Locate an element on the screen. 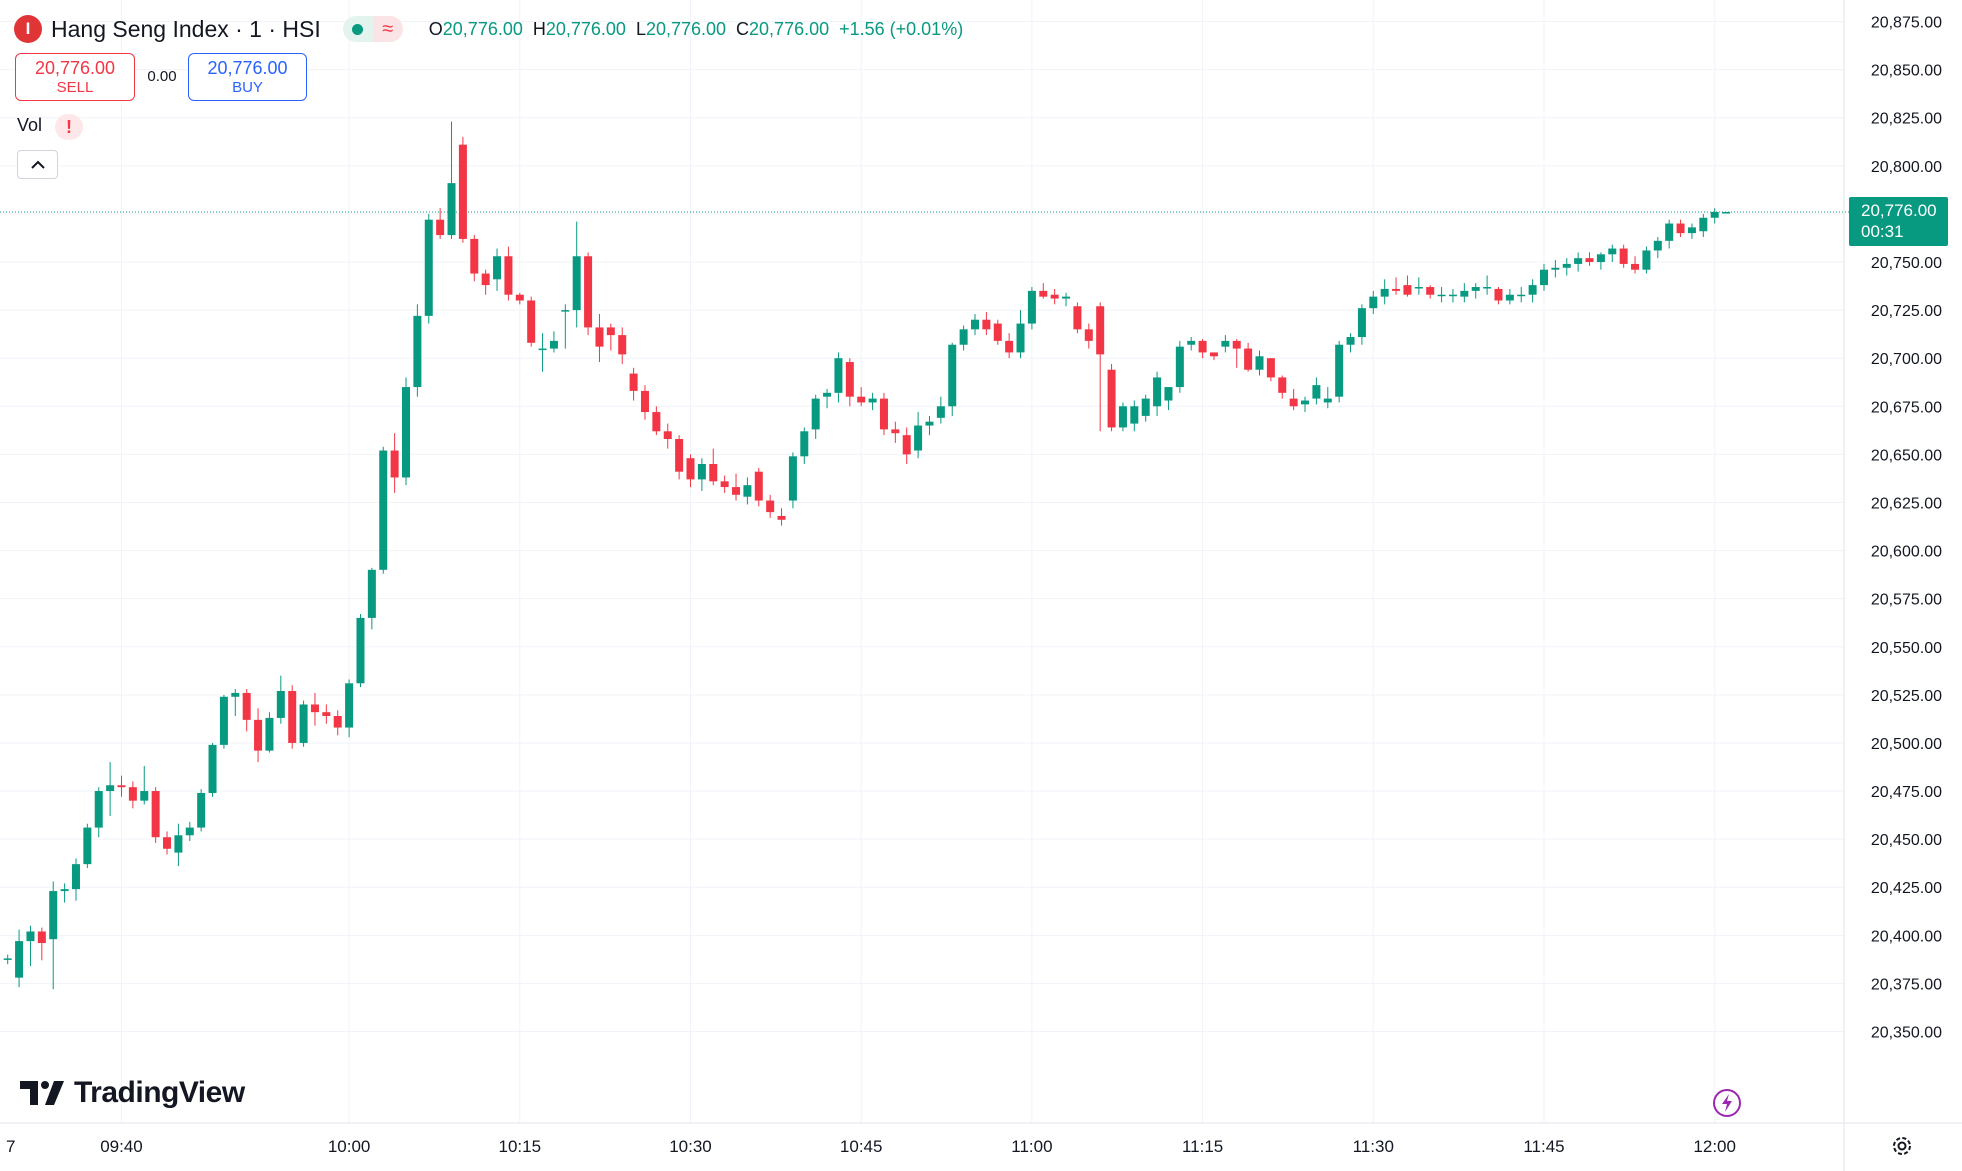 Image resolution: width=1962 pixels, height=1171 pixels. y-tick-label: 20,875.00 is located at coordinates (1906, 23).